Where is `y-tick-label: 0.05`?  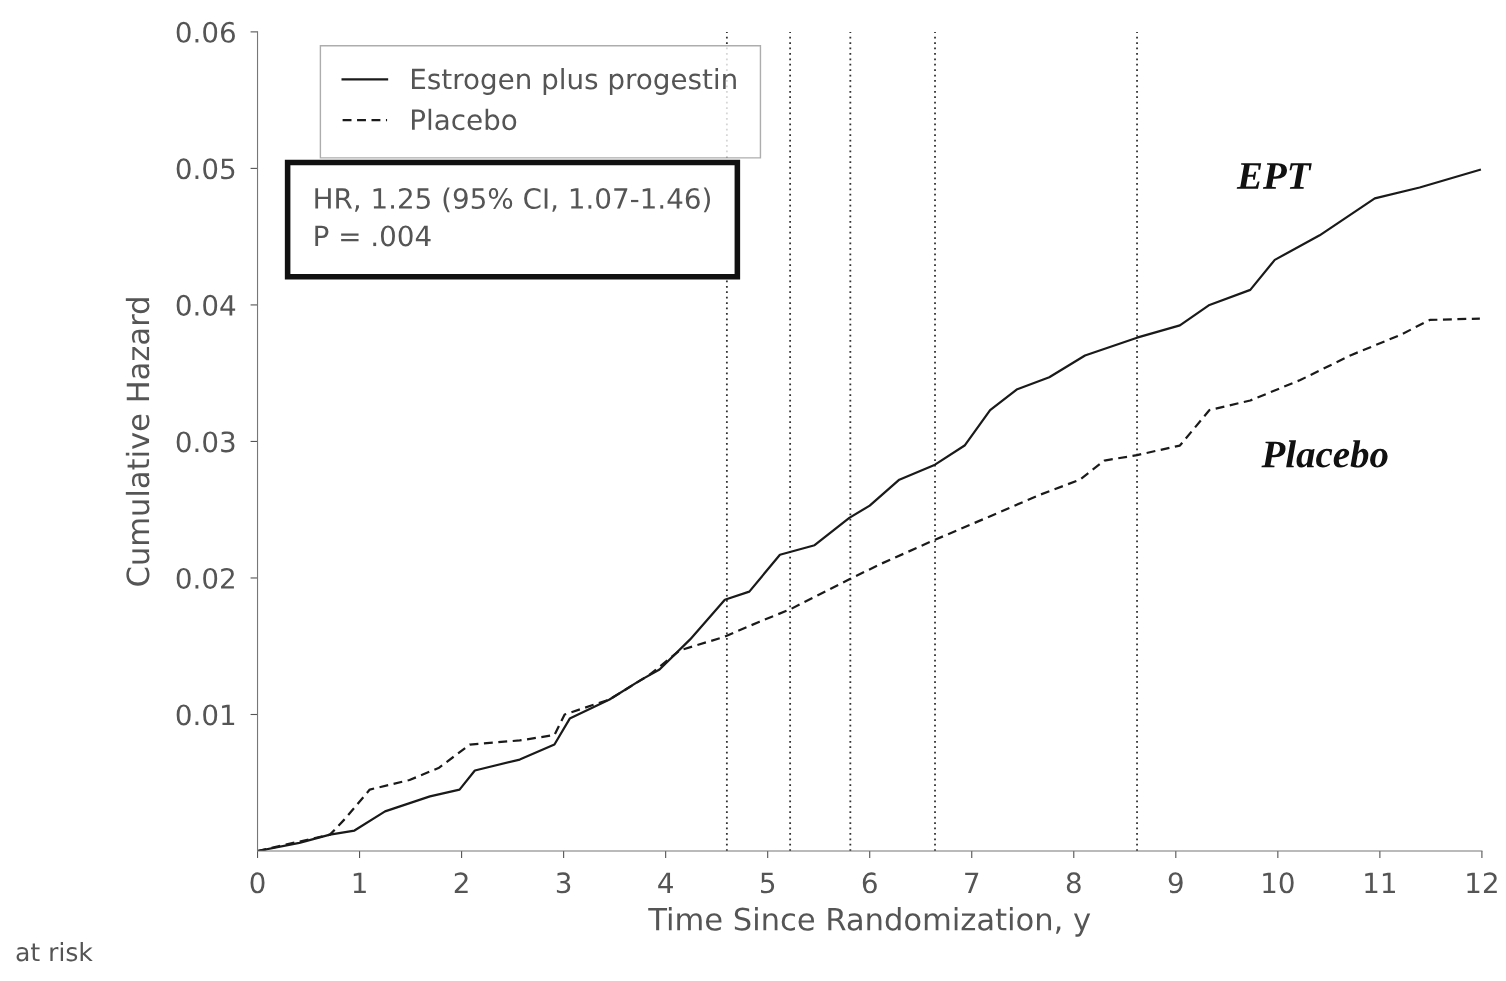
y-tick-label: 0.05 is located at coordinates (205, 169).